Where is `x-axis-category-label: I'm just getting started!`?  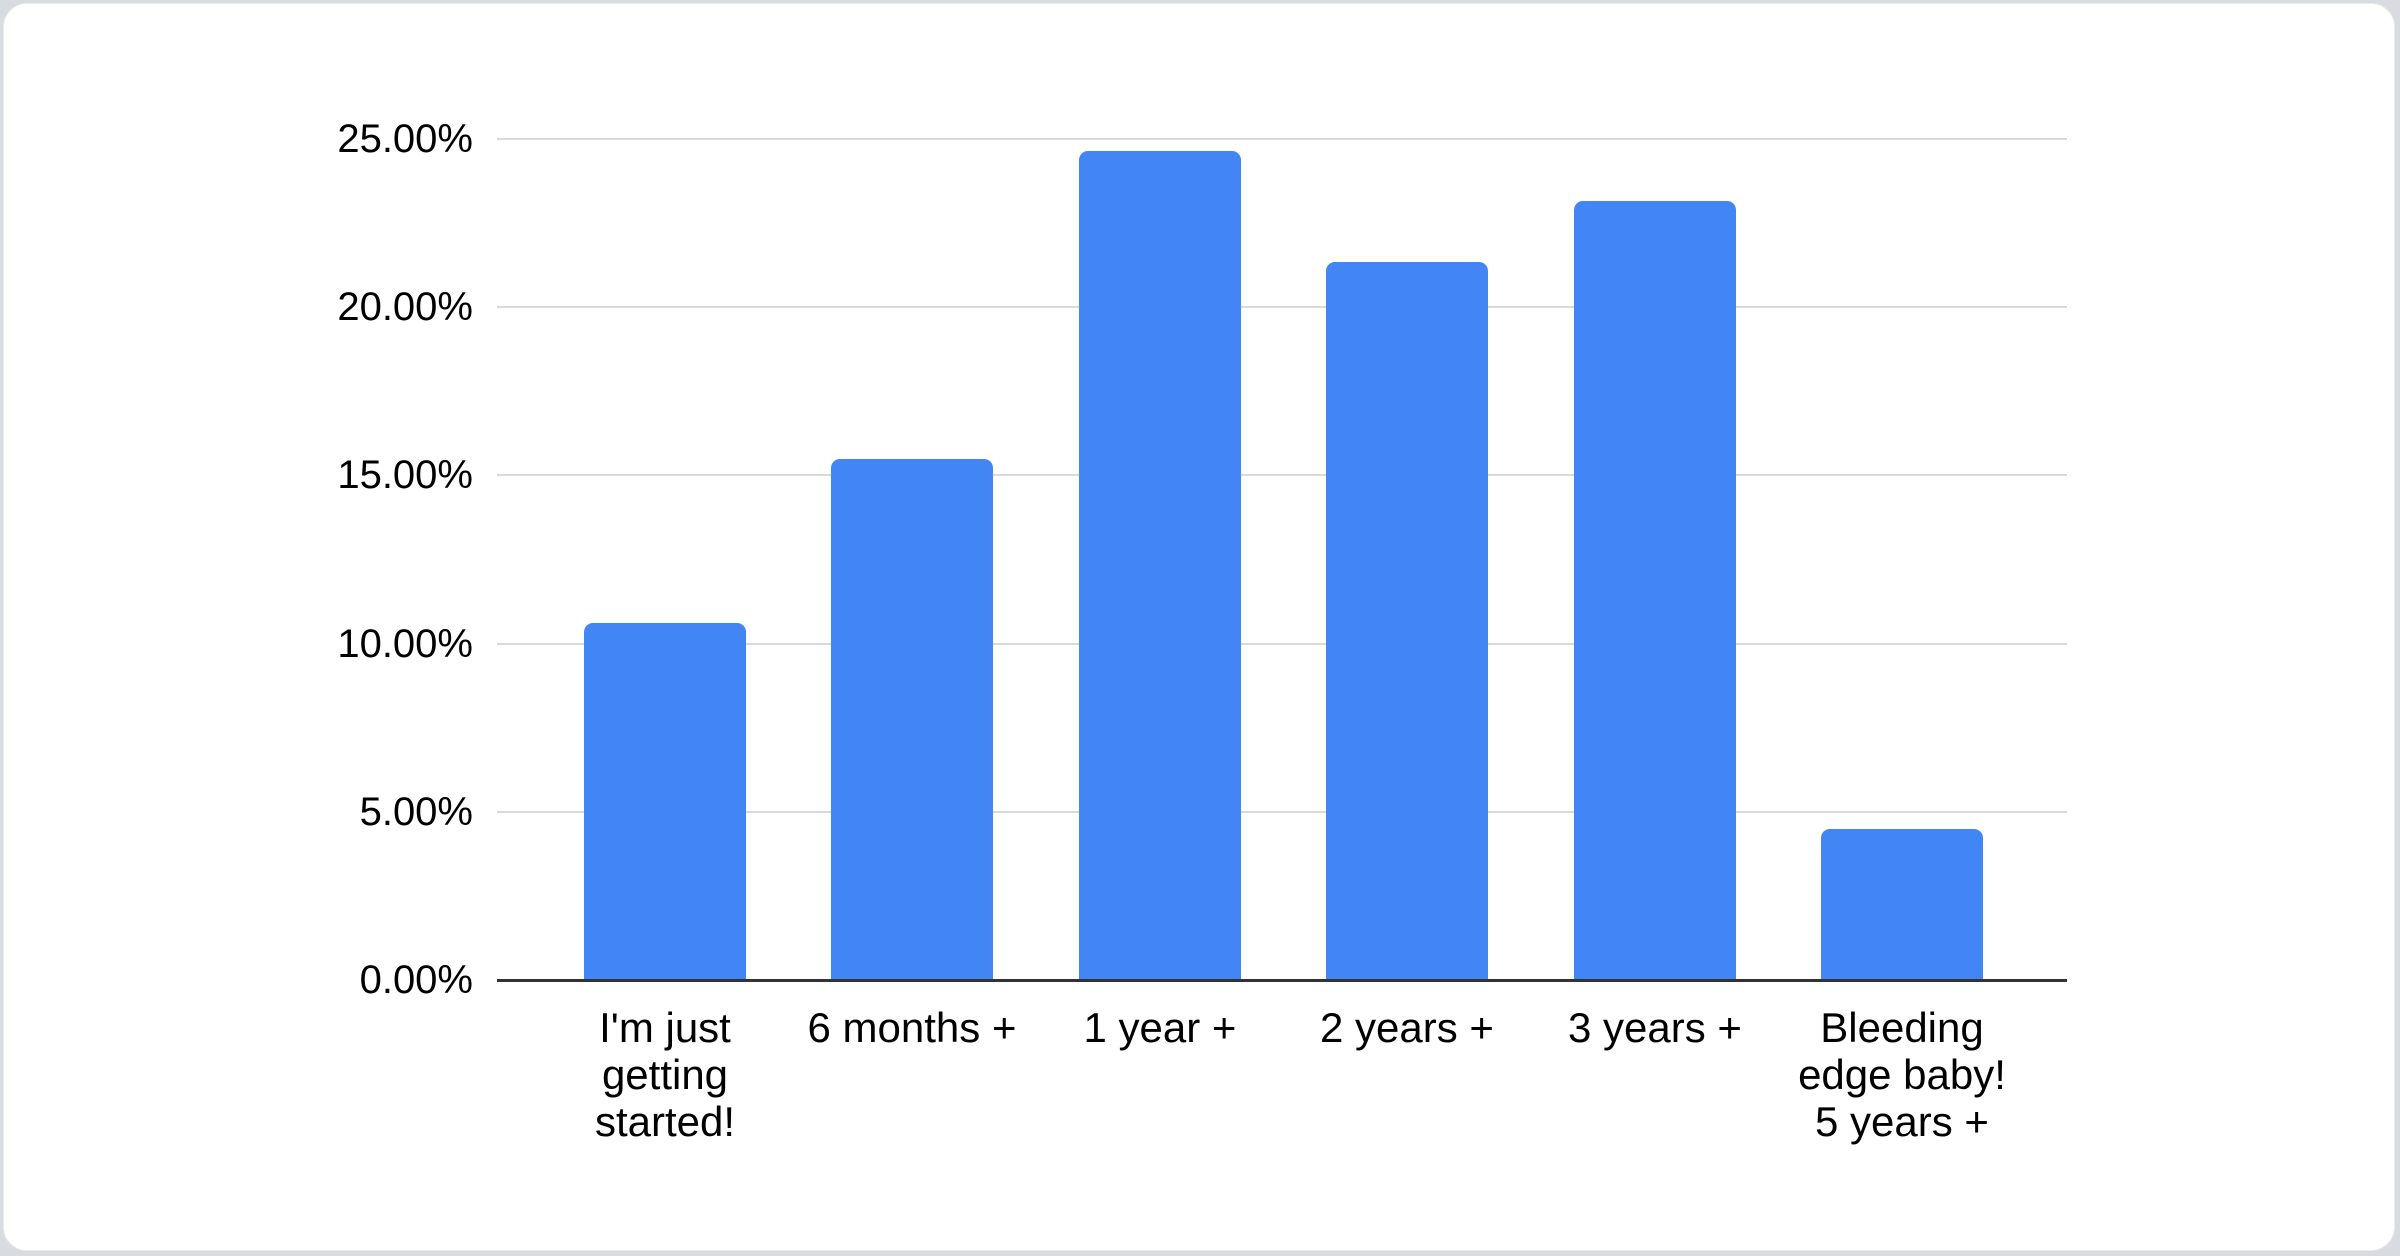
x-axis-category-label: I'm just getting started! is located at coordinates (665, 1074).